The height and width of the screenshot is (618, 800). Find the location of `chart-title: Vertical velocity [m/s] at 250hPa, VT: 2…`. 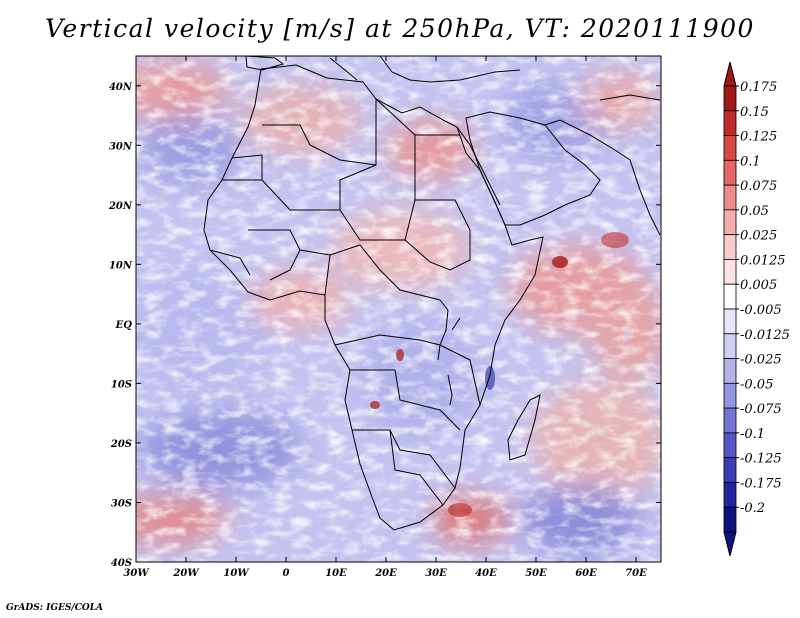

chart-title: Vertical velocity [m/s] at 250hPa, VT: 2… is located at coordinates (400, 28).